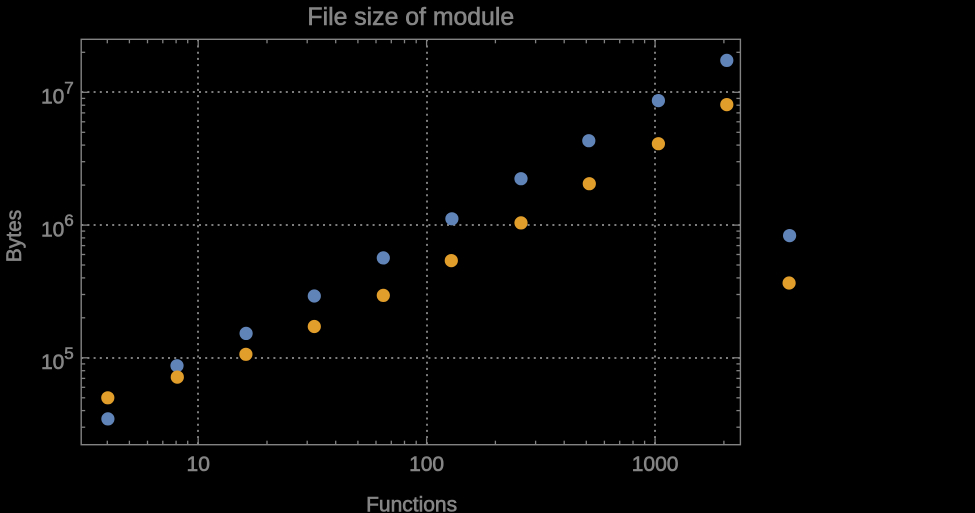 This screenshot has width=975, height=513. I want to click on svg-text: 6, so click(68, 220).